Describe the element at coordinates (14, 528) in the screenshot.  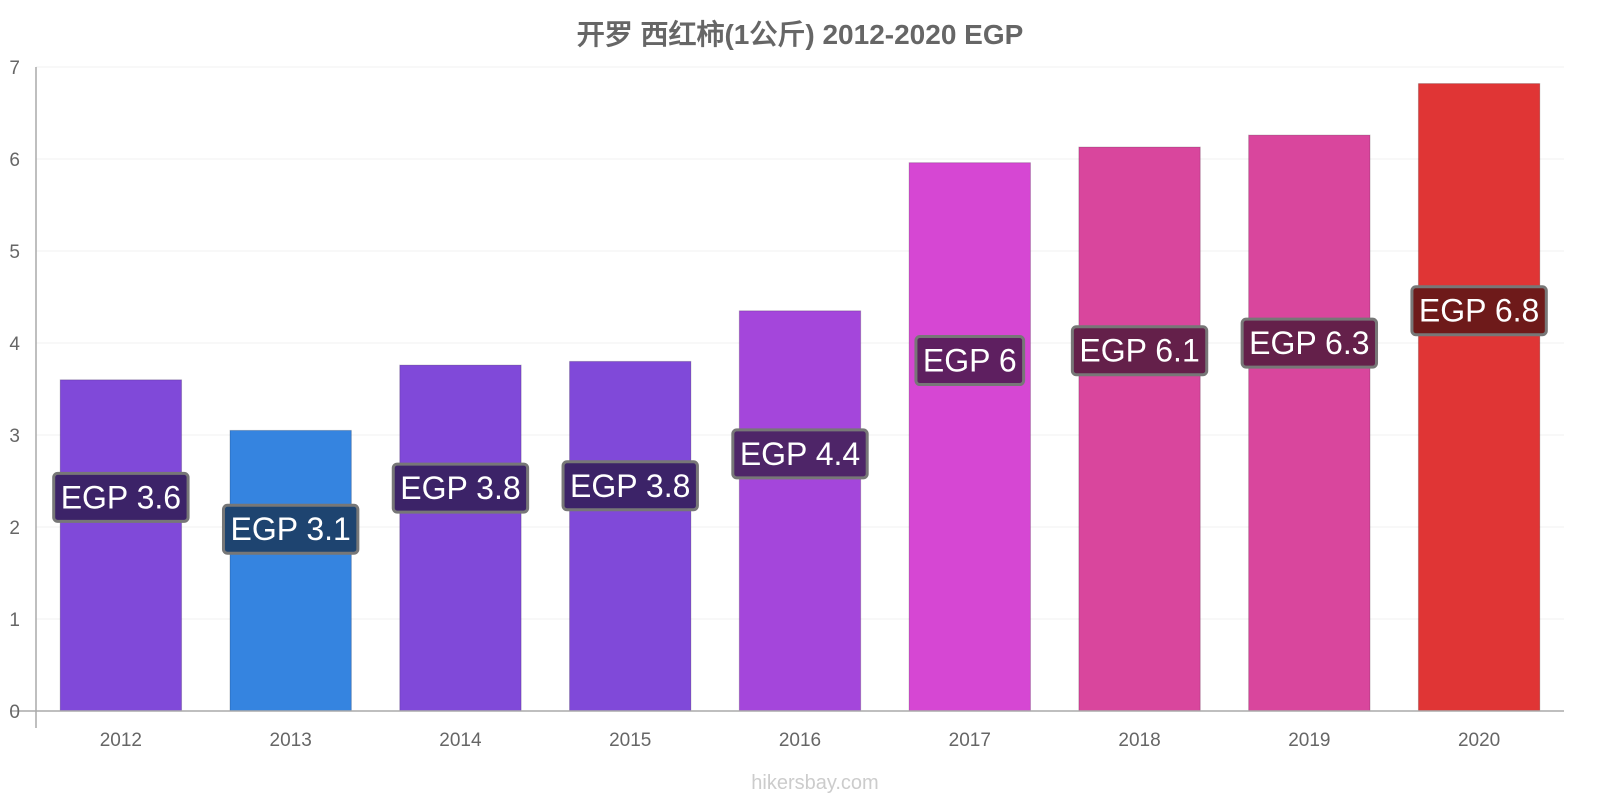
I see `y-tick-label: 2` at that location.